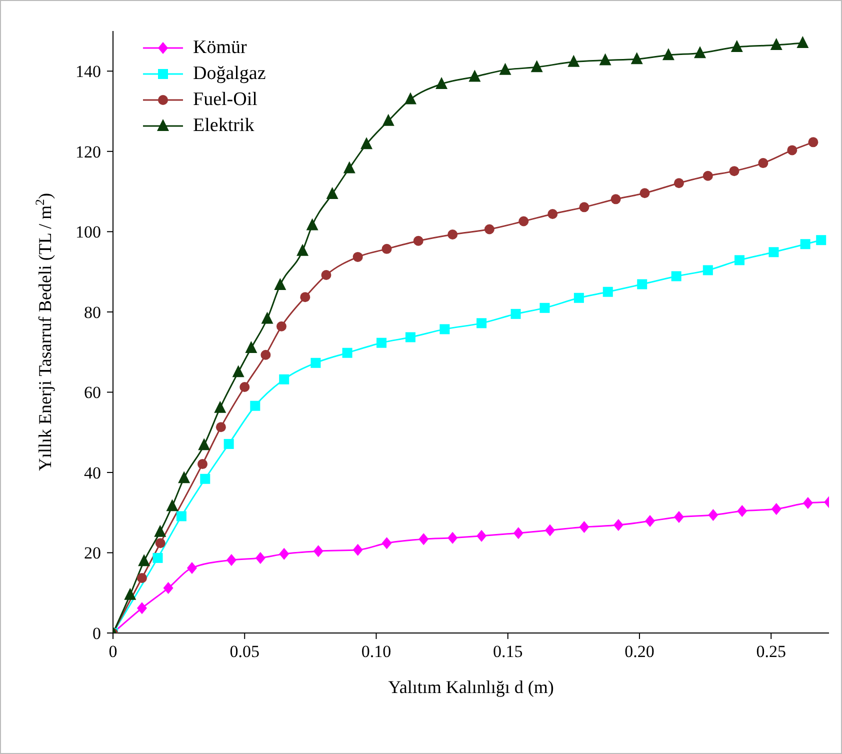 The image size is (842, 754). Describe the element at coordinates (225, 100) in the screenshot. I see `legend-label: Fuel-Oil` at that location.